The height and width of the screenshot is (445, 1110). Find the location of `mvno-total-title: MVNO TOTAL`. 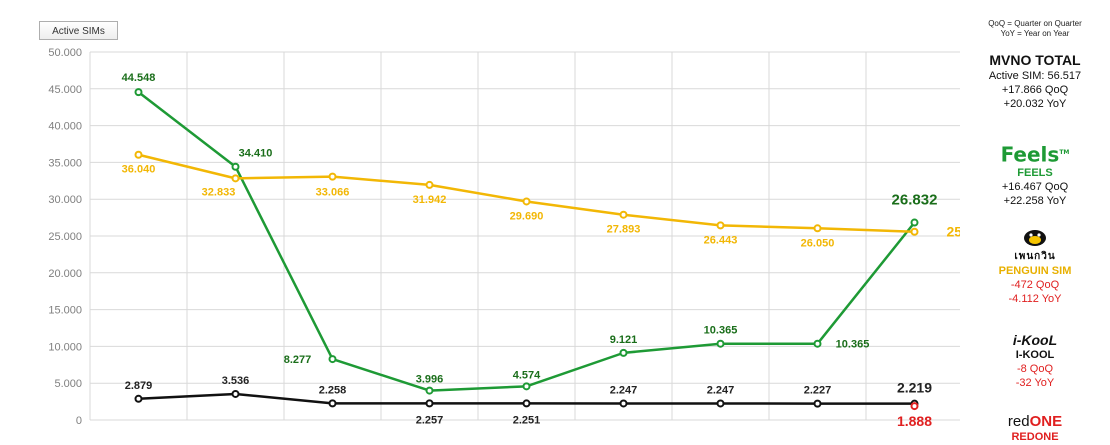

mvno-total-title: MVNO TOTAL is located at coordinates (1035, 60).